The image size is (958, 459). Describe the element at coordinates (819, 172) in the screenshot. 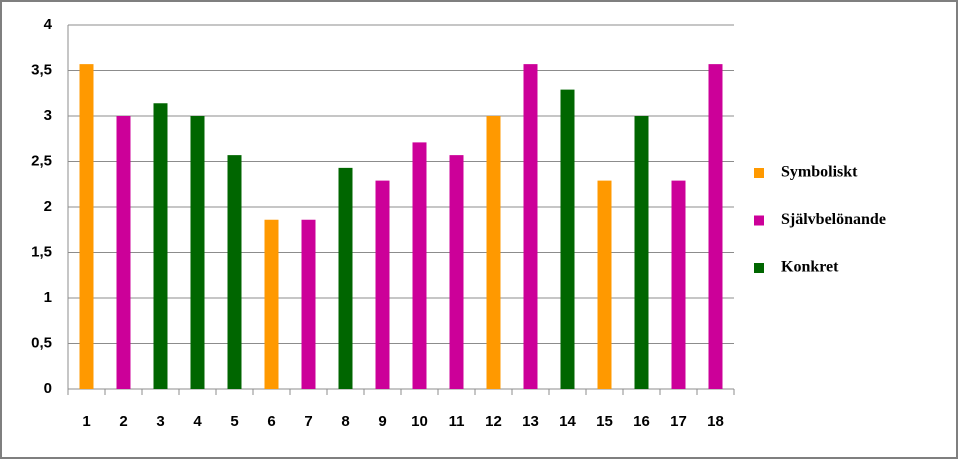

I see `legend-label: Symboliskt` at that location.